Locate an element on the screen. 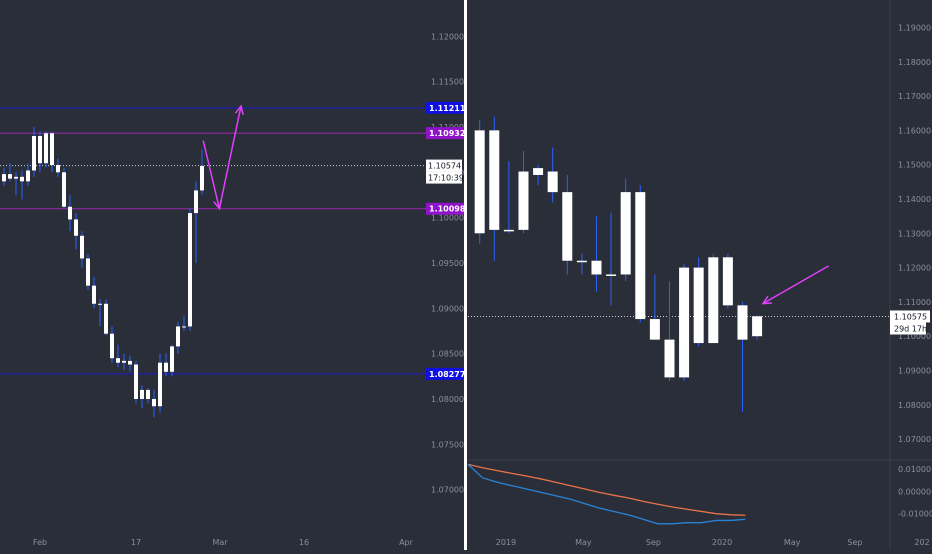  right-y-tick-label: 1.10000 is located at coordinates (914, 336).